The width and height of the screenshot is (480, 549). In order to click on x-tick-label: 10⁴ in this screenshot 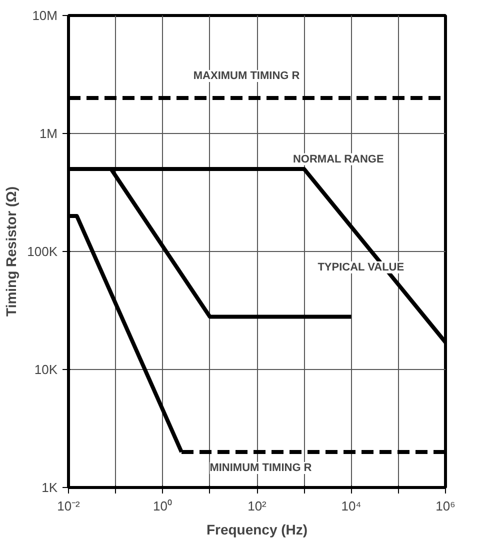, I will do `click(351, 506)`.